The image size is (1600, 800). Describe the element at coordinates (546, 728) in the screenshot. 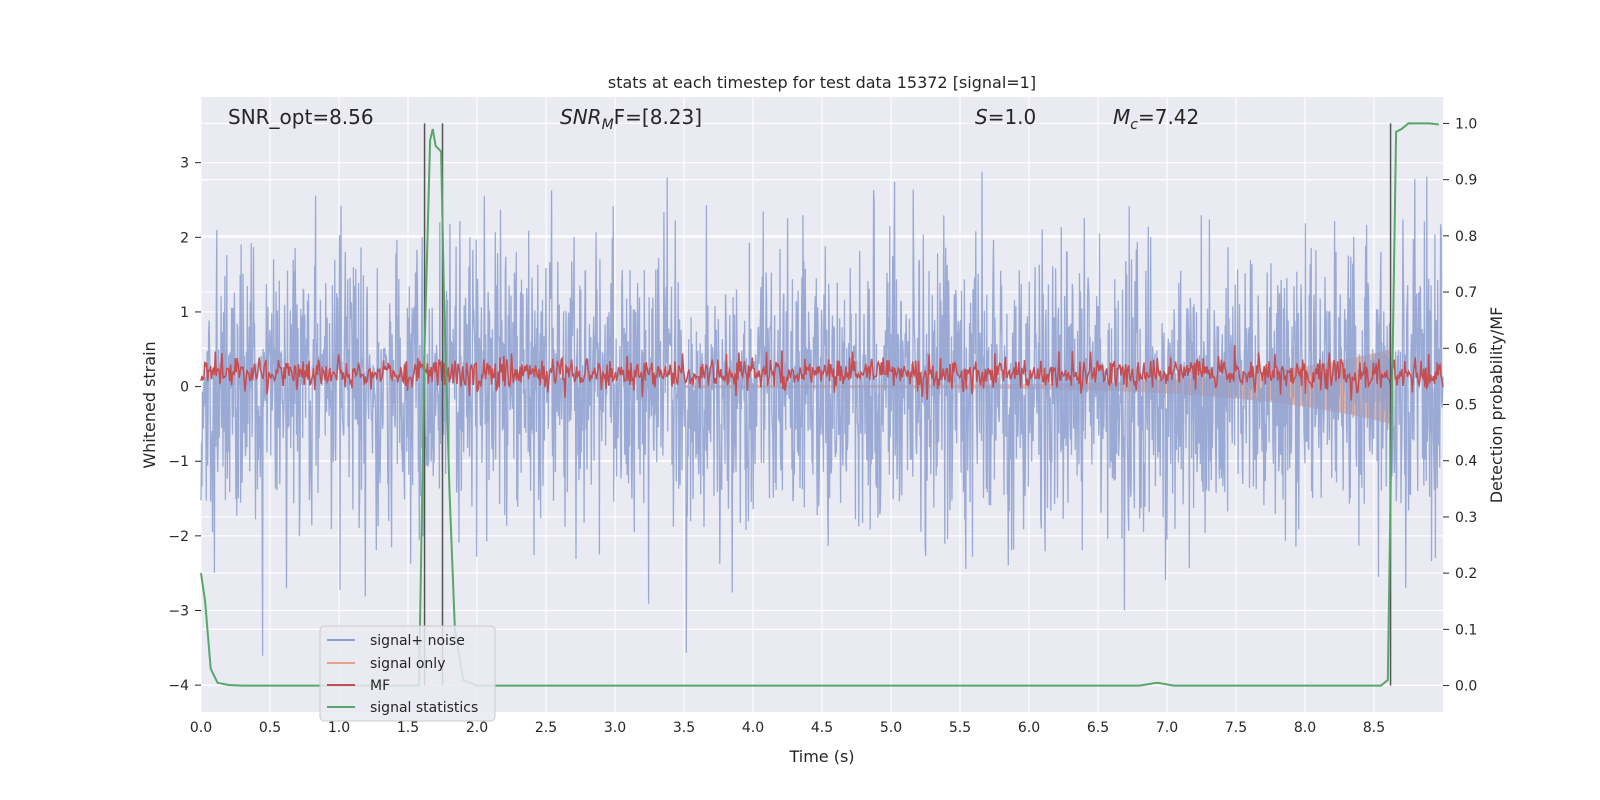

I see `x-tick-label: 2.5` at that location.